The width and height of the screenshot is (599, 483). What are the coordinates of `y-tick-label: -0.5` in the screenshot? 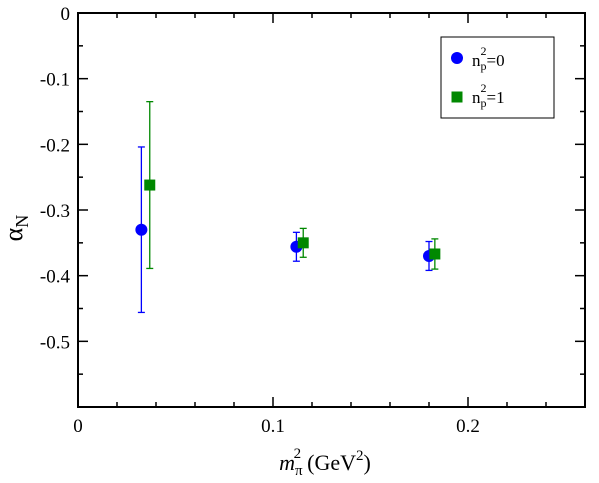 It's located at (55, 342).